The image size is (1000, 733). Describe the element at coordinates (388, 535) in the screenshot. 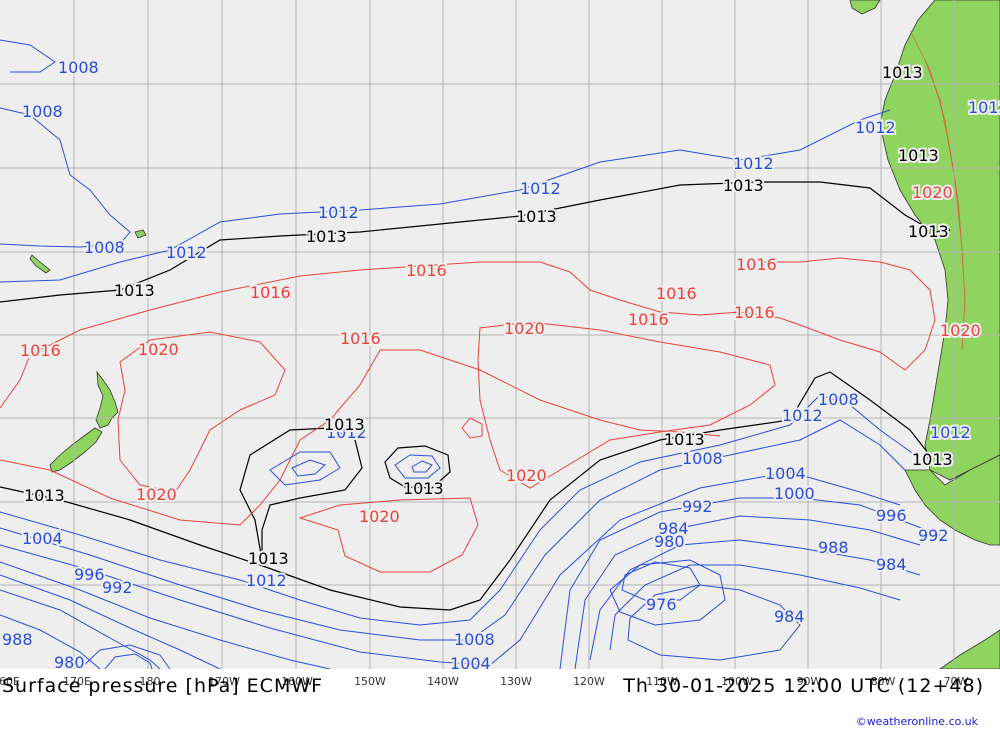

I see `isobar-1020-south` at that location.